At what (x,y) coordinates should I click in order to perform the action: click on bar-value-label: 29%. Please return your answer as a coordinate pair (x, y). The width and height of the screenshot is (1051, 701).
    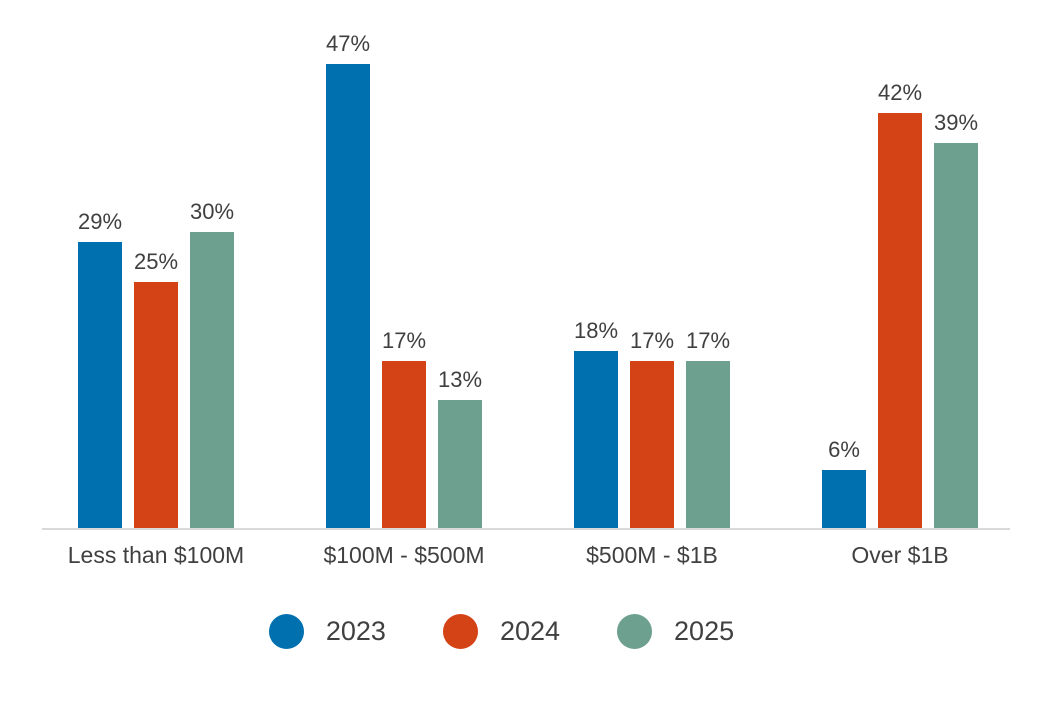
    Looking at the image, I should click on (100, 221).